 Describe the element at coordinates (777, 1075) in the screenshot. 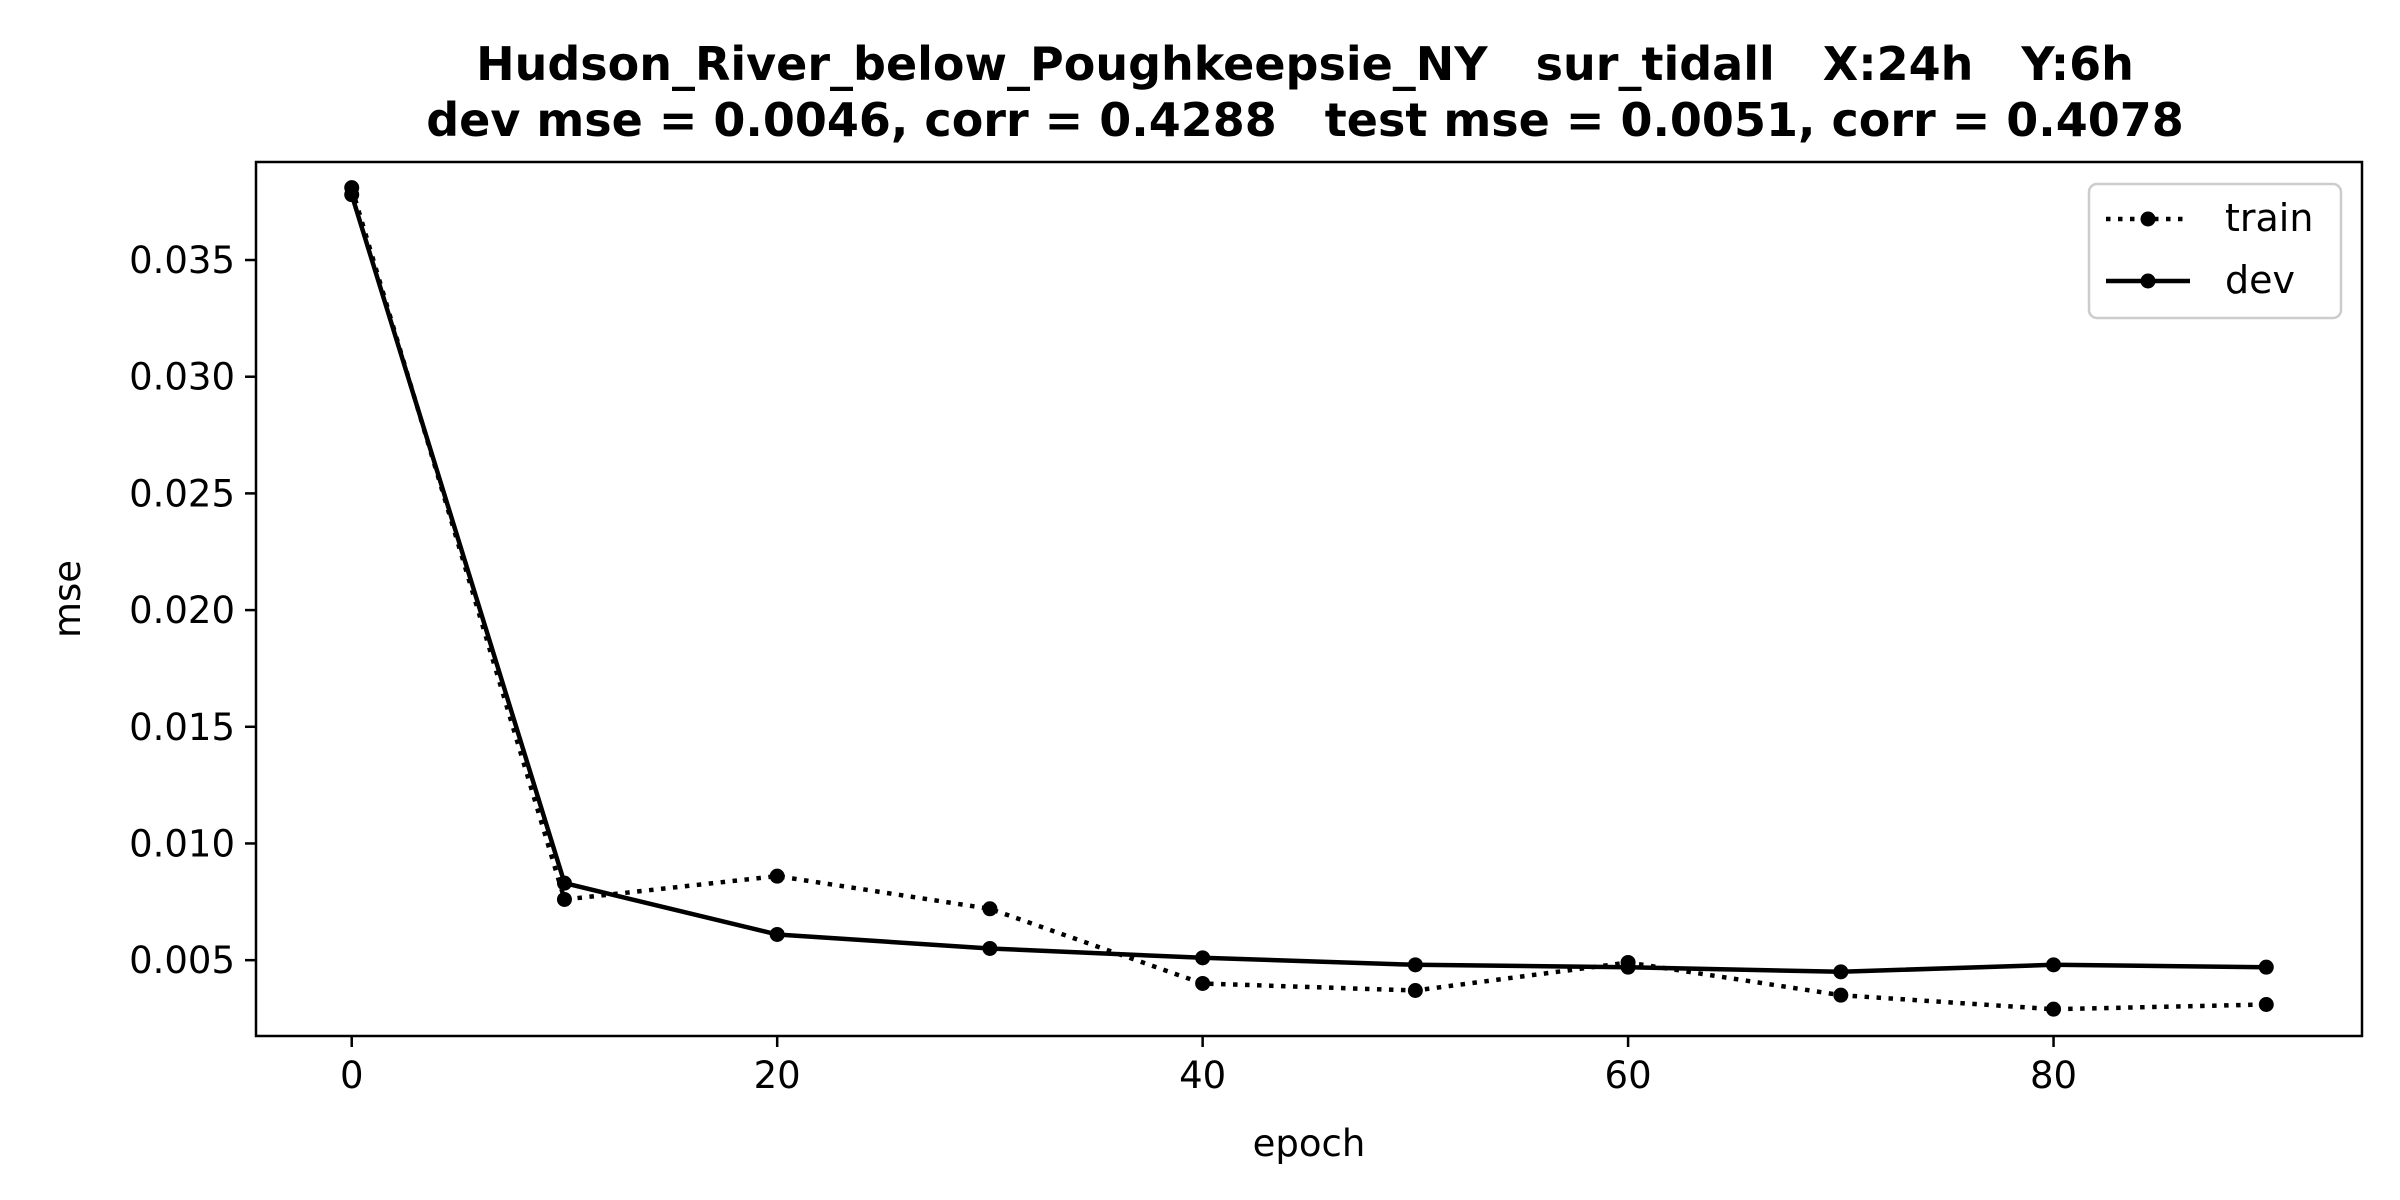

I see `x-tick-label: 20` at that location.